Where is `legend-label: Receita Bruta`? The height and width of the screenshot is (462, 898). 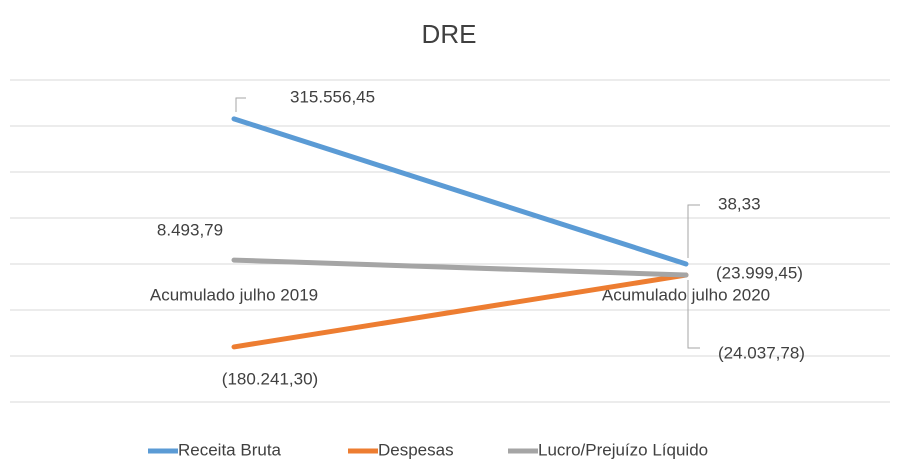
legend-label: Receita Bruta is located at coordinates (230, 449).